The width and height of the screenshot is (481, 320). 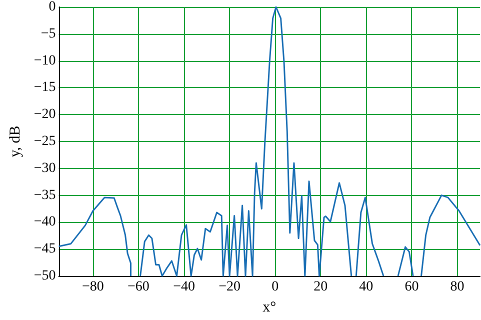 I want to click on x-tick-label: 60, so click(x=411, y=287).